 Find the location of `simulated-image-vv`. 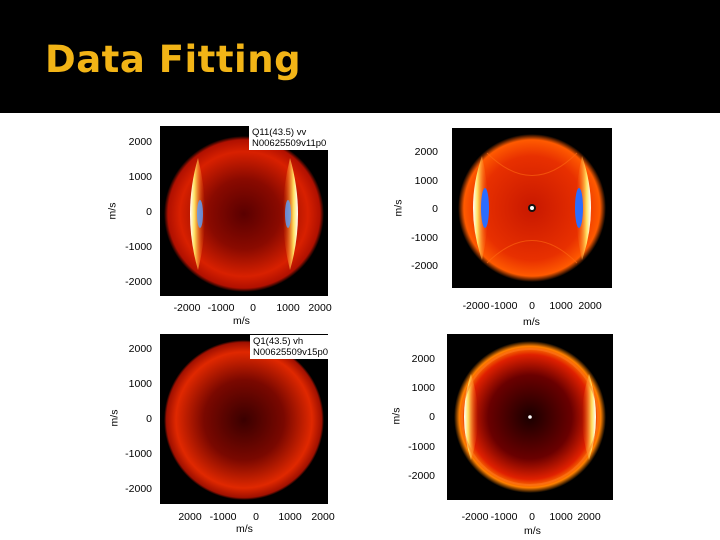

simulated-image-vv is located at coordinates (532, 208).